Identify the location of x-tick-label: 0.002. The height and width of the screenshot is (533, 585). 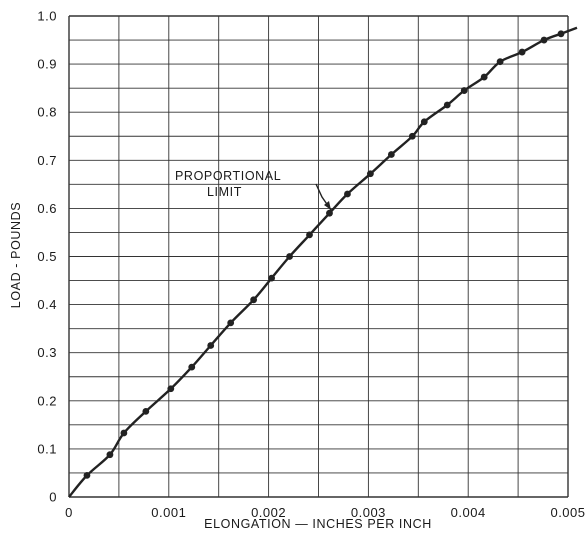
(268, 512).